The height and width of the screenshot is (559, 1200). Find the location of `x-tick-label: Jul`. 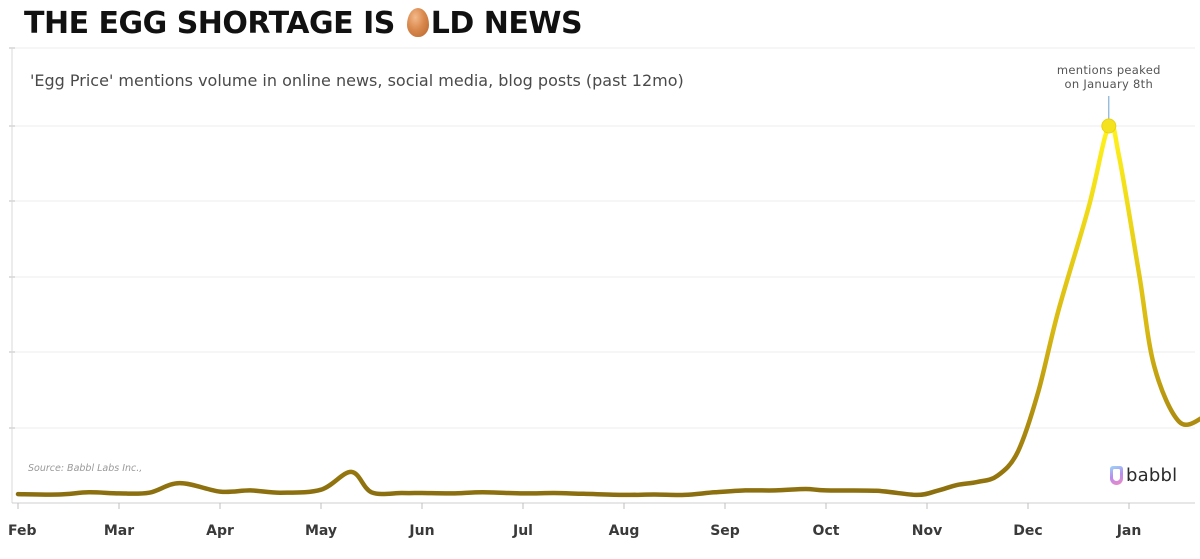

x-tick-label: Jul is located at coordinates (522, 531).